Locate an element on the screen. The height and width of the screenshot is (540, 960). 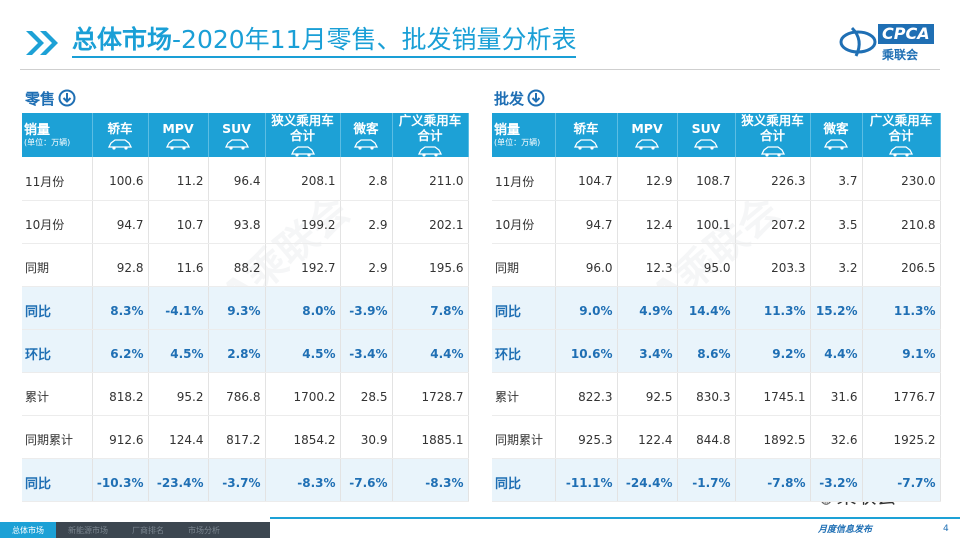
table-row: 同比 -11.1% -24.4% -1.7% -7.8% -3.2% -7.7% is located at coordinates (716, 480).